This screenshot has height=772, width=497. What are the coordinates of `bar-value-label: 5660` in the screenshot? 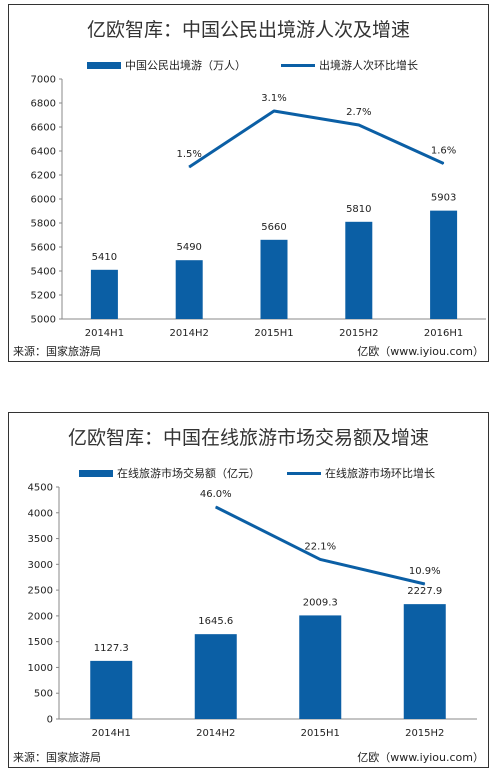 It's located at (273, 227).